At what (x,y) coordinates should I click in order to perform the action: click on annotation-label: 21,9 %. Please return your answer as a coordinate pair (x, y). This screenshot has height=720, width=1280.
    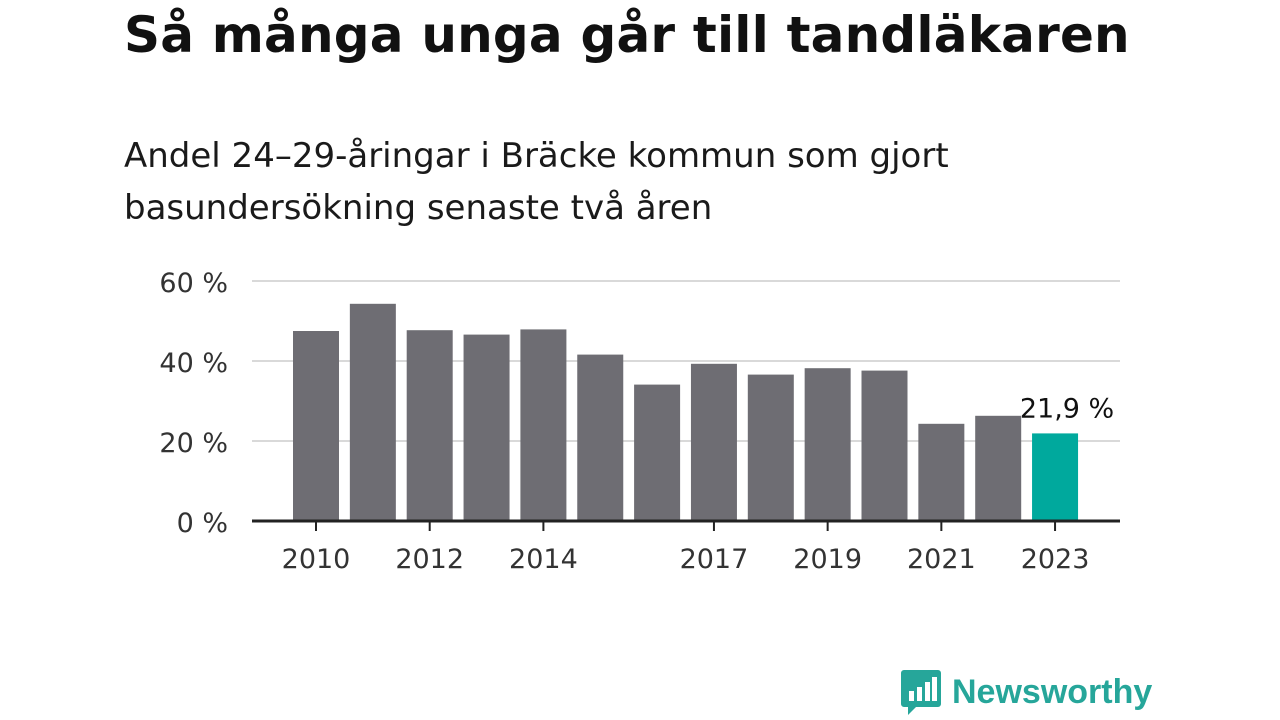
    Looking at the image, I should click on (1067, 408).